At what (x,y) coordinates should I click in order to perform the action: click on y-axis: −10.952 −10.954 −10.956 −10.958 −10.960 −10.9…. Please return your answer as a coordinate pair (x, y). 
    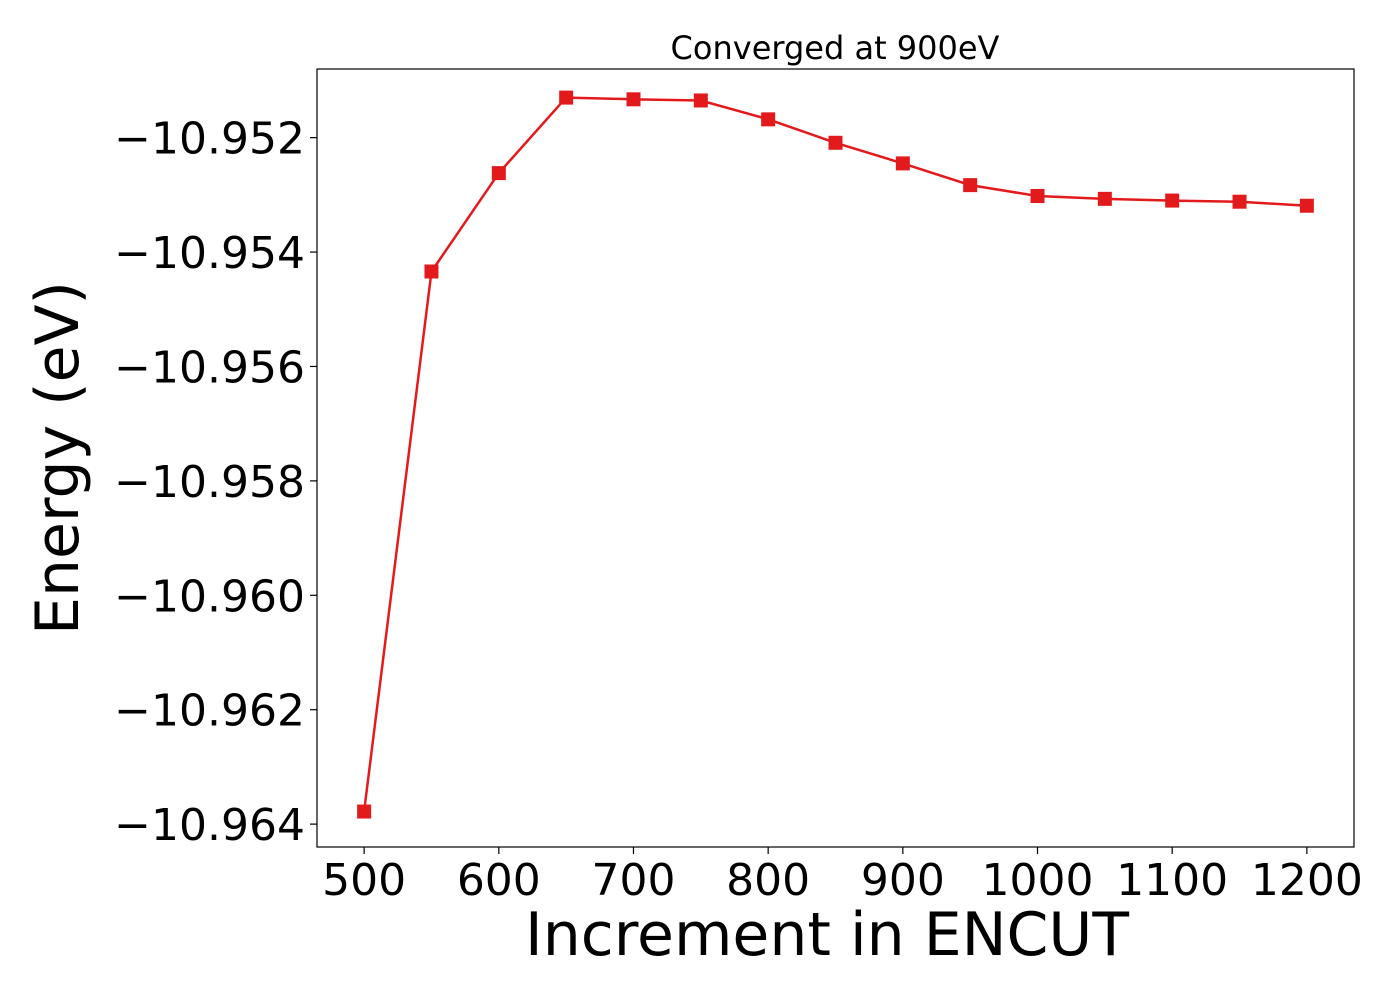
    Looking at the image, I should click on (215, 482).